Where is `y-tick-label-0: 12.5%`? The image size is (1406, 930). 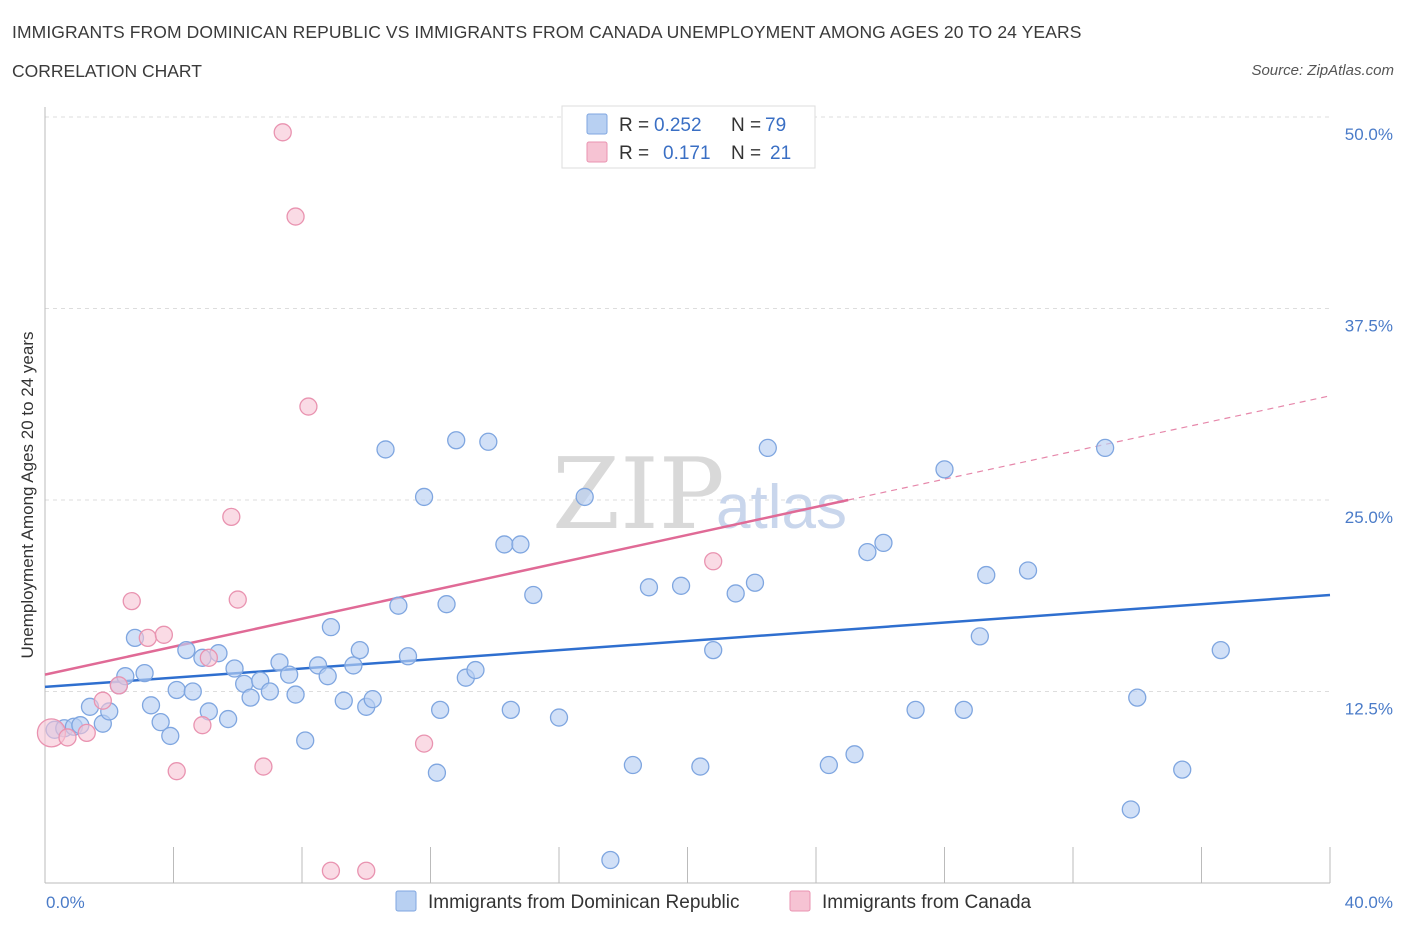
y-tick-label-0: 12.5% is located at coordinates (1369, 709).